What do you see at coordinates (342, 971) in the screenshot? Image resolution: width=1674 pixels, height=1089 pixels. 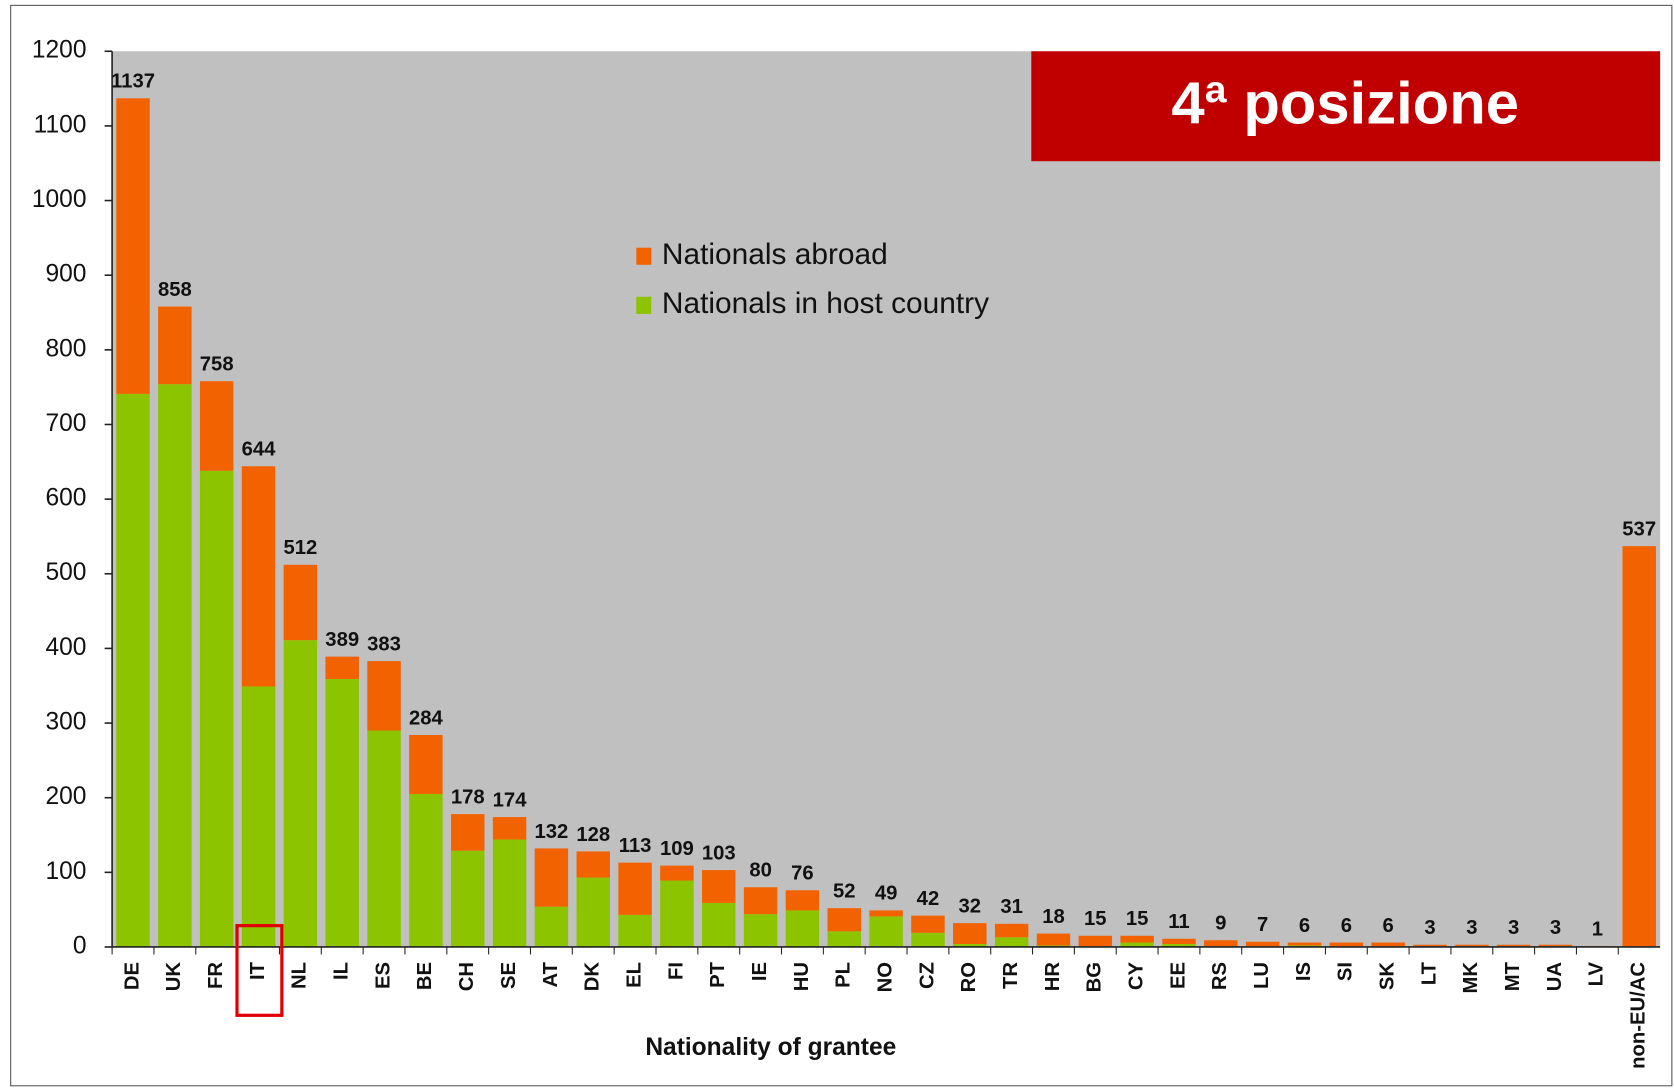 I see `x-tick-label: IL` at bounding box center [342, 971].